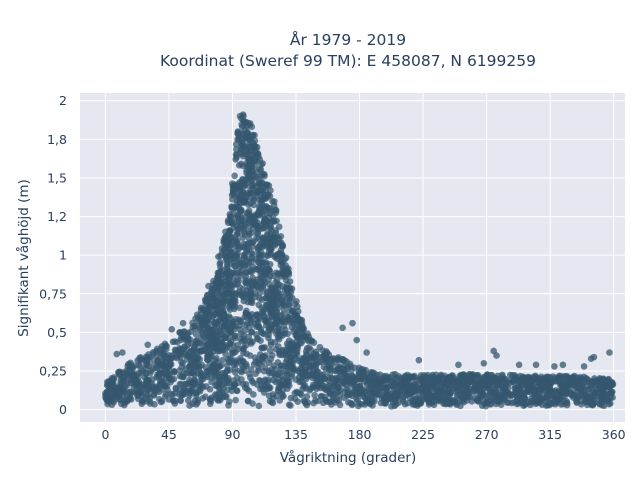 The width and height of the screenshot is (640, 480). I want to click on y-tick-label: 0, so click(63, 409).